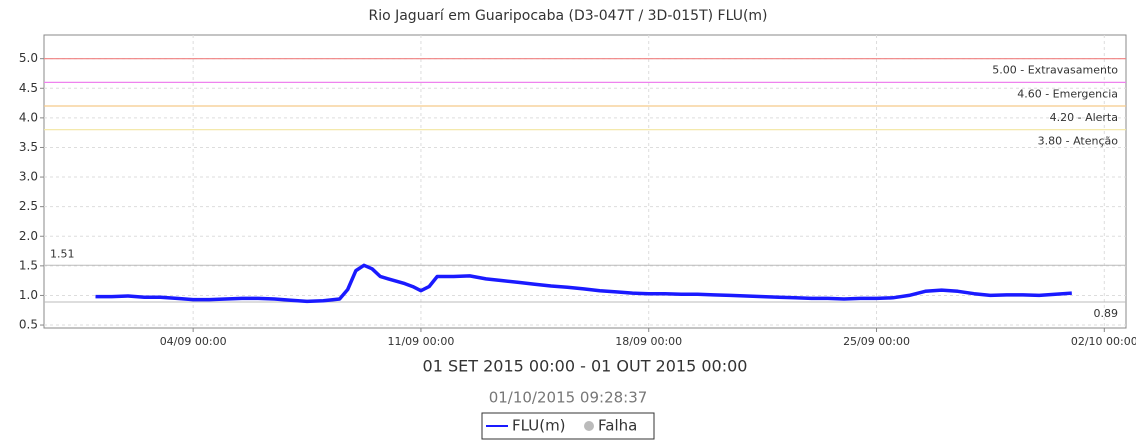  What do you see at coordinates (28, 58) in the screenshot?
I see `y-tick-label: 5.0` at bounding box center [28, 58].